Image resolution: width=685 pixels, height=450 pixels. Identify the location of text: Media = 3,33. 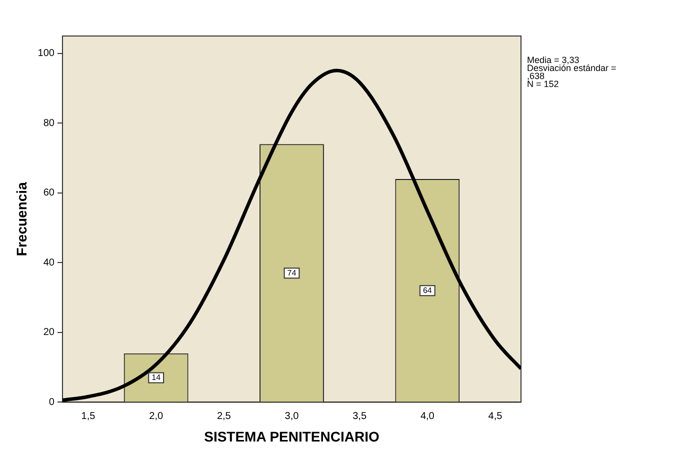
(553, 60).